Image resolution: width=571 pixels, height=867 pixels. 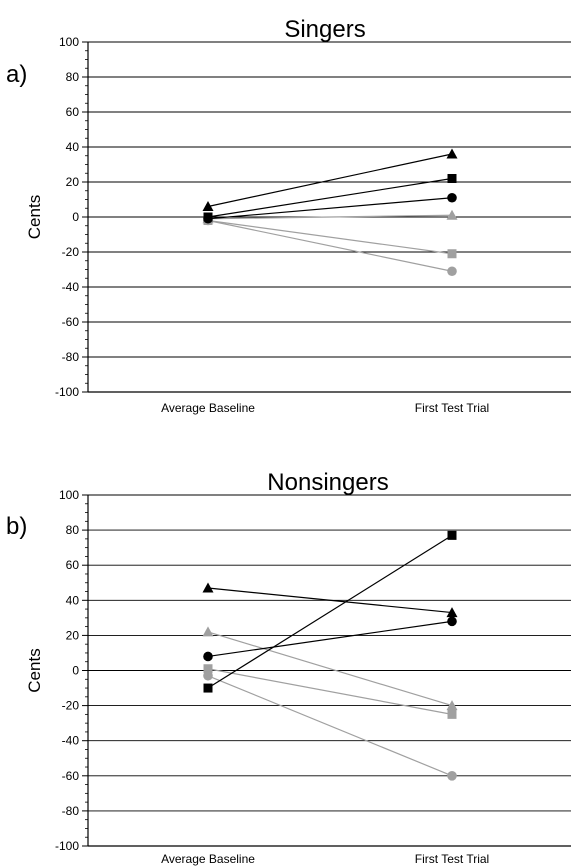 What do you see at coordinates (16, 74) in the screenshot?
I see `panel-label: a)` at bounding box center [16, 74].